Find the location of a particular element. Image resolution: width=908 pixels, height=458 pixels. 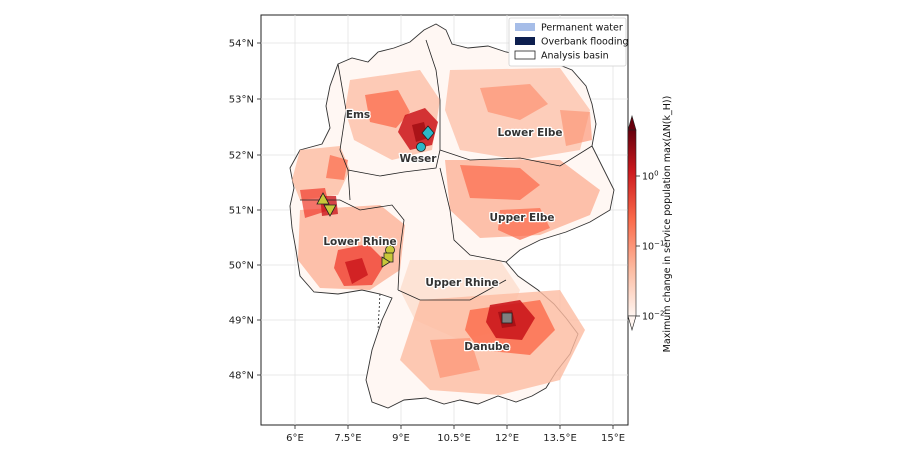

basin-label-weser: Weser is located at coordinates (419, 159).